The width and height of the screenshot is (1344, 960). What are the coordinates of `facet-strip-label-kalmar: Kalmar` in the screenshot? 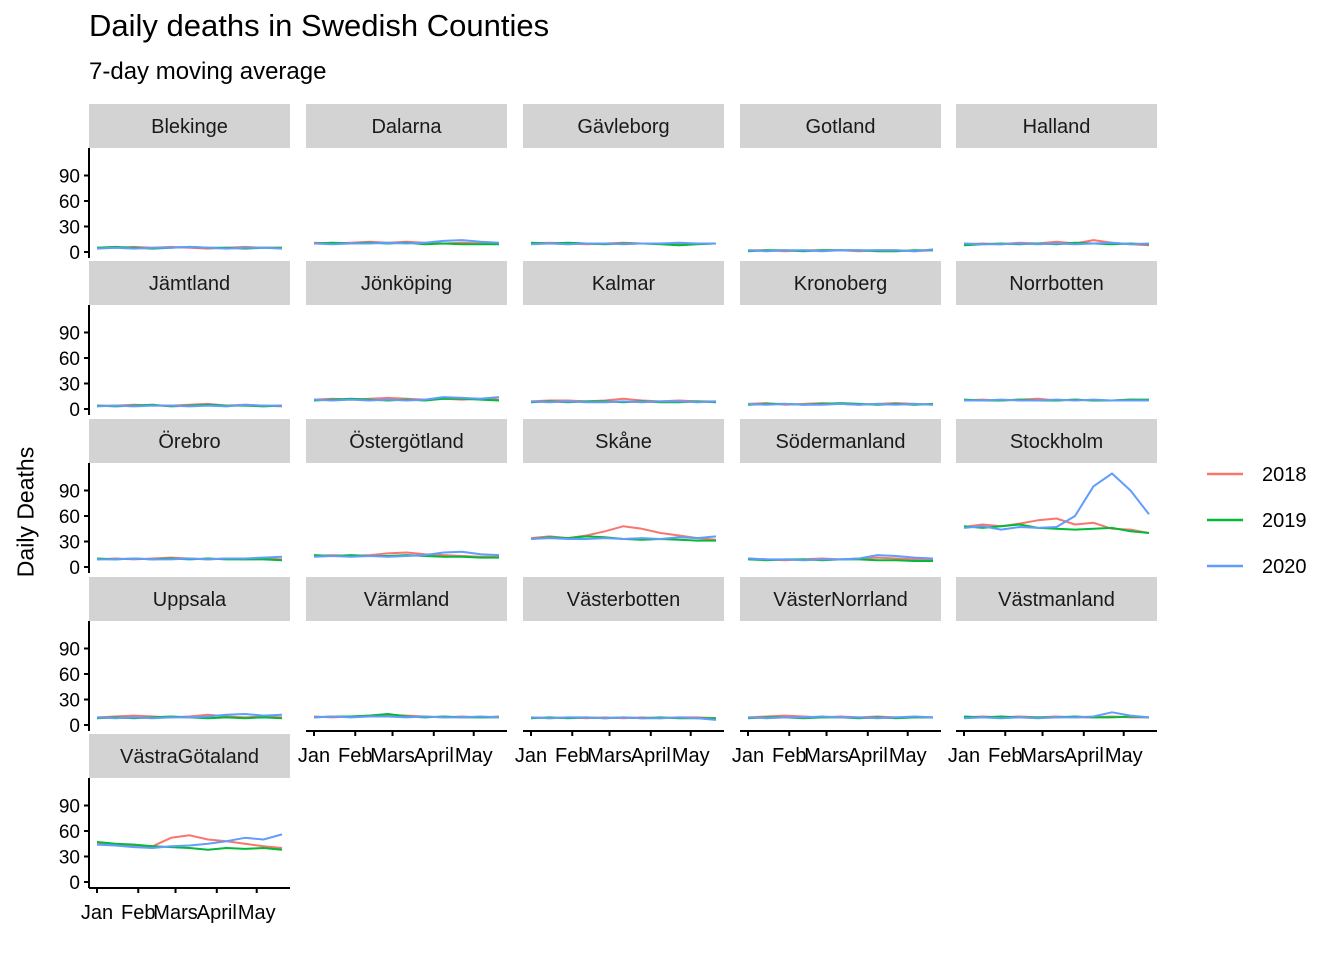 It's located at (624, 284).